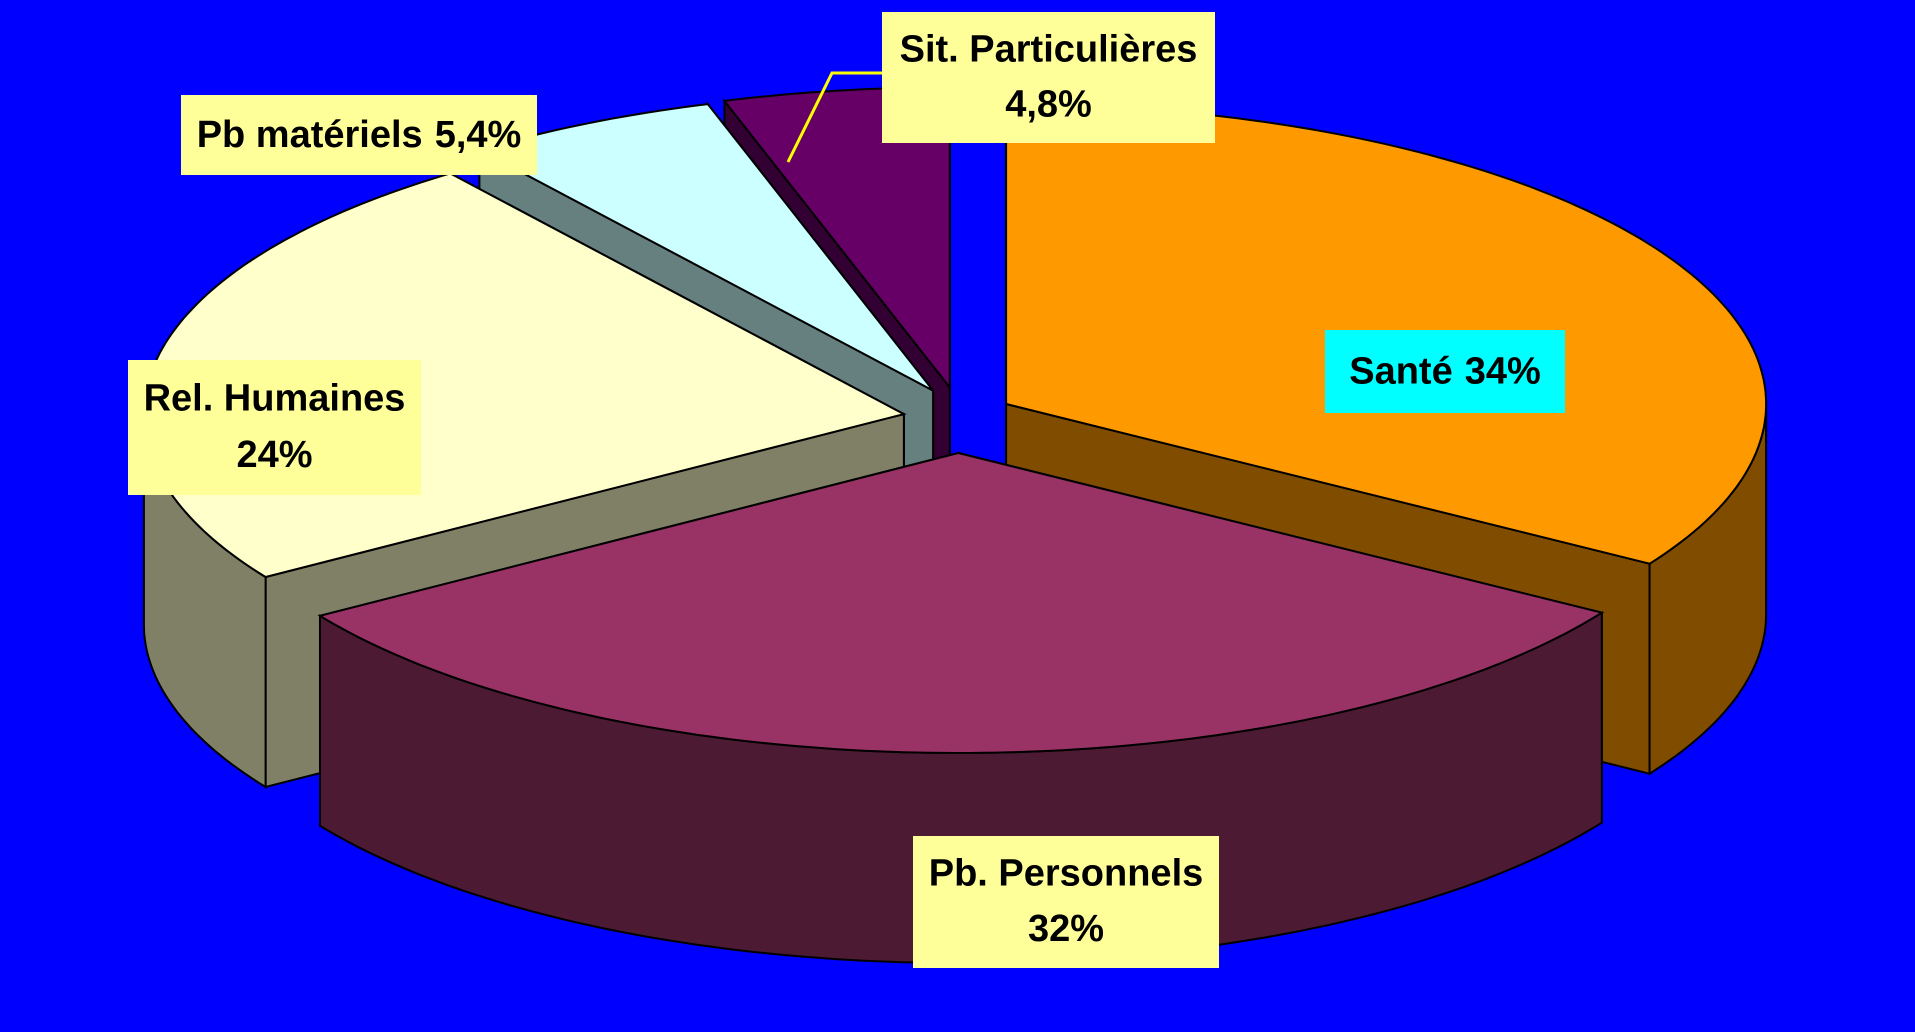 Image resolution: width=1915 pixels, height=1032 pixels. Describe the element at coordinates (1048, 104) in the screenshot. I see `value-label: 4,8%` at that location.